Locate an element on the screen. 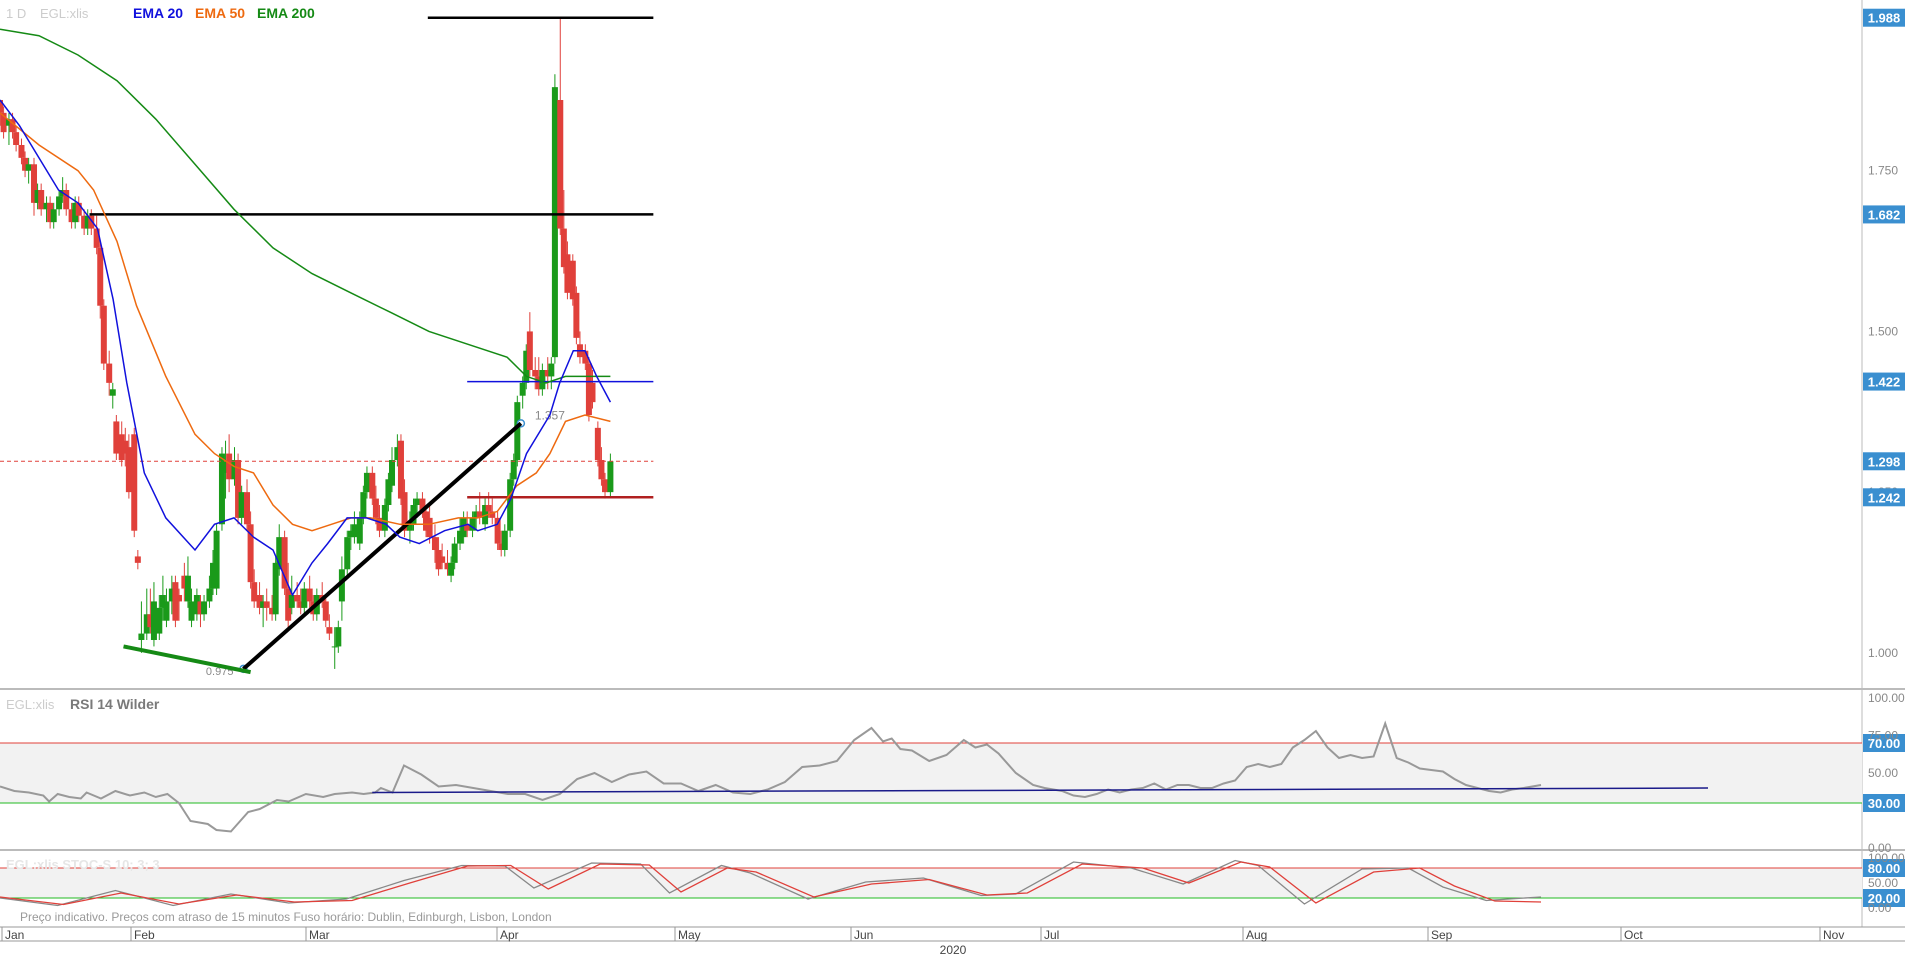 Image resolution: width=1905 pixels, height=957 pixels. legend-ema200: EMA 200 is located at coordinates (286, 13).